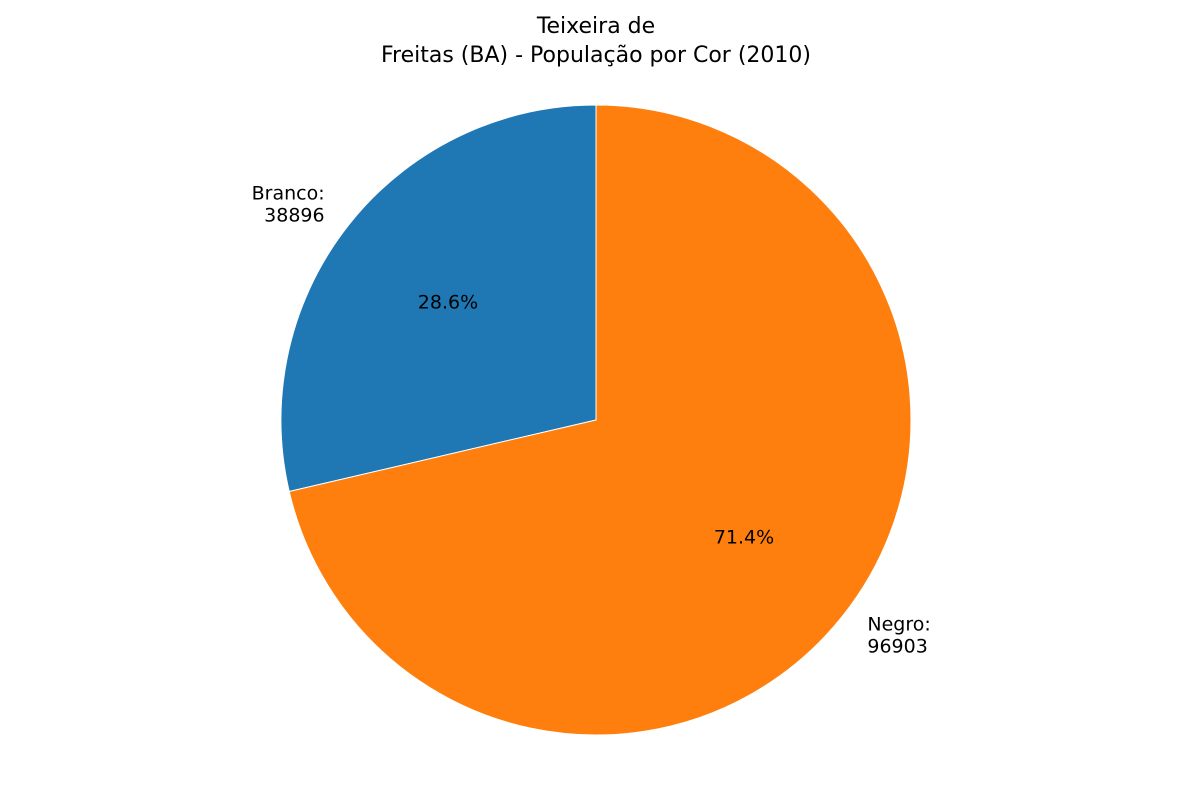  I want to click on pie-category-label-negro: Negro: 96903, so click(898, 635).